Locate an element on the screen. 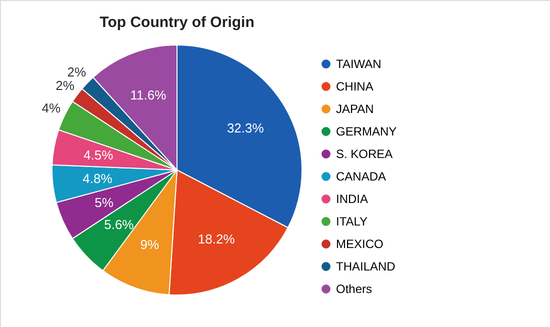 The height and width of the screenshot is (327, 550). data-label: 4.5% is located at coordinates (99, 154).